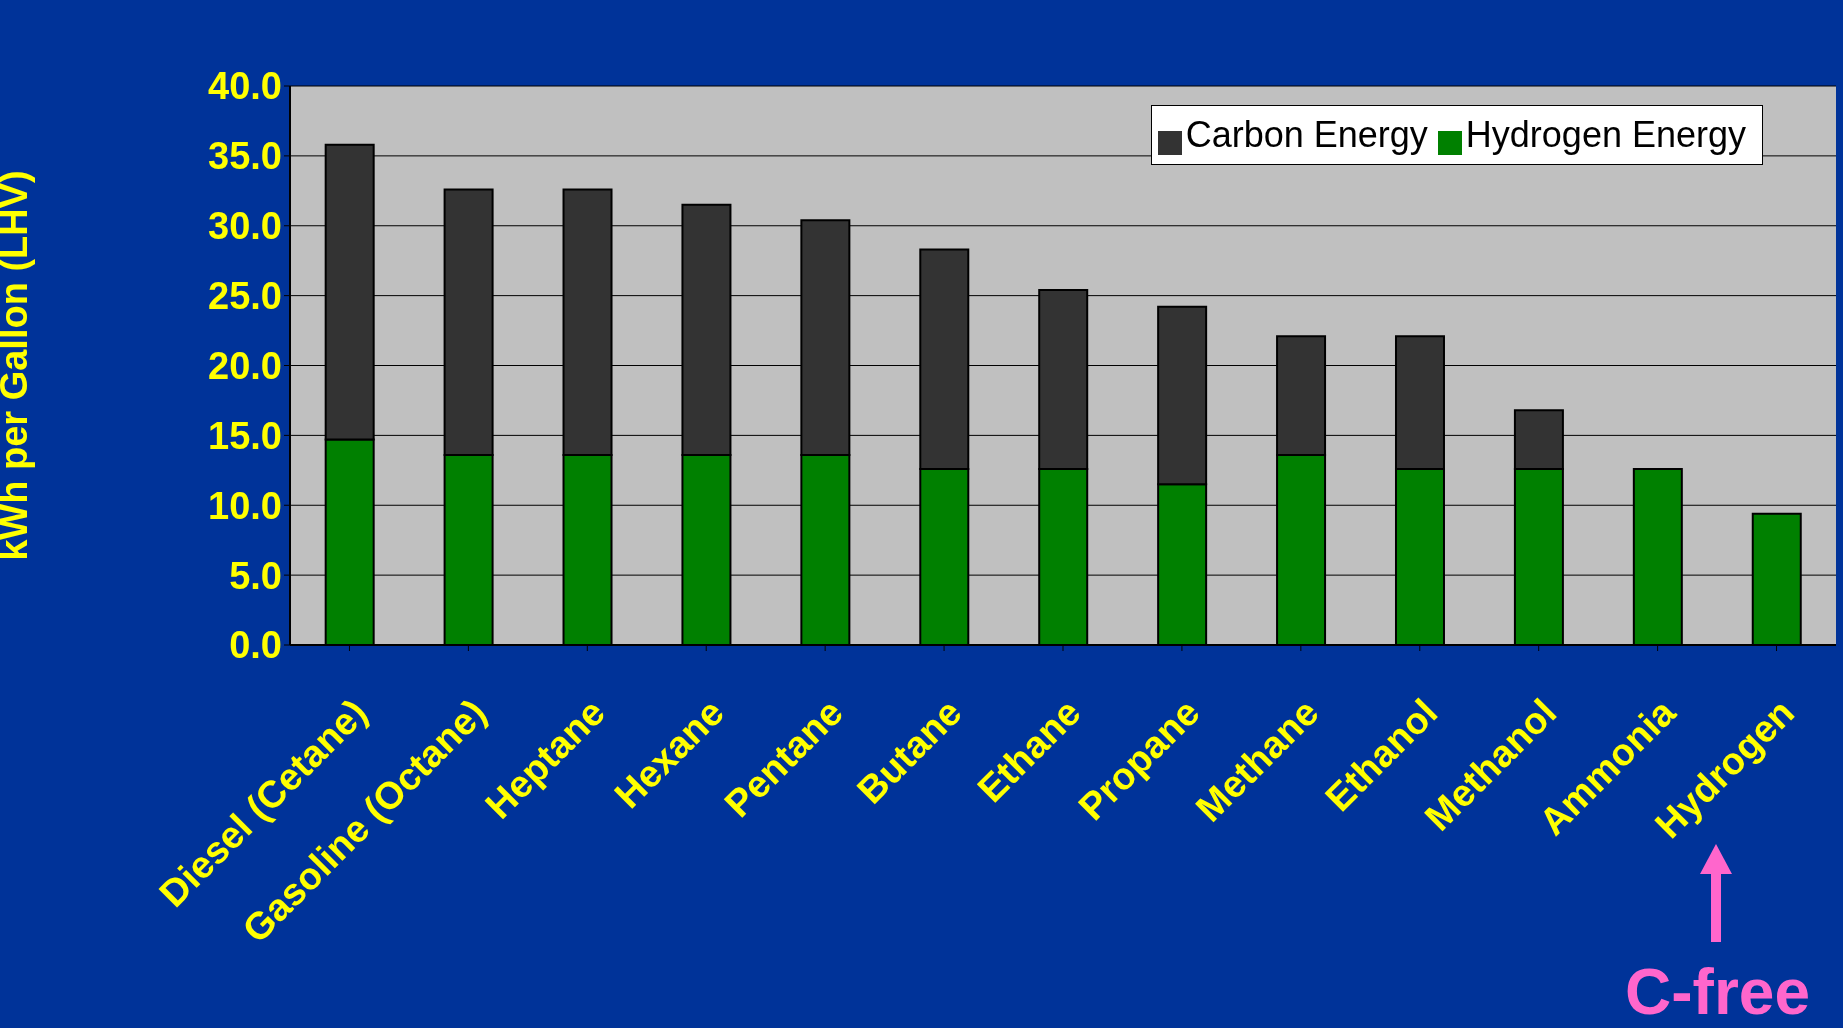  I want to click on y-tick-label: 25.0, so click(245, 296).